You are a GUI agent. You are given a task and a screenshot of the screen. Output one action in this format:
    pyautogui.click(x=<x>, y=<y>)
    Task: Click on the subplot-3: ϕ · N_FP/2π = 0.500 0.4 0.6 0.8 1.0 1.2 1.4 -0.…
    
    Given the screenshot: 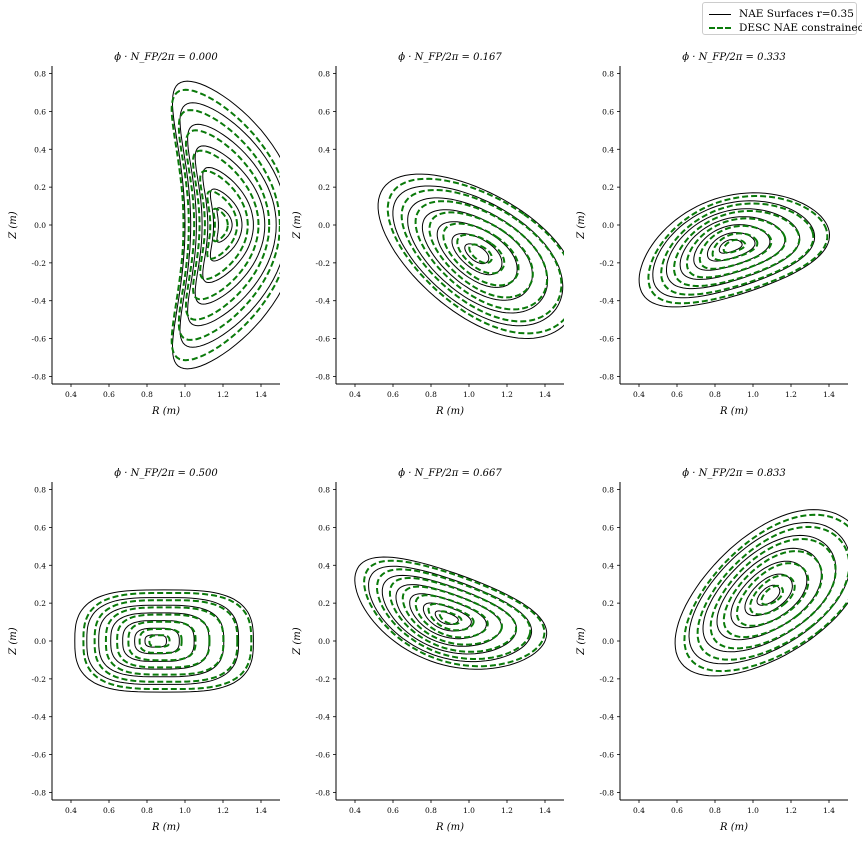 What is the action you would take?
    pyautogui.click(x=144, y=650)
    